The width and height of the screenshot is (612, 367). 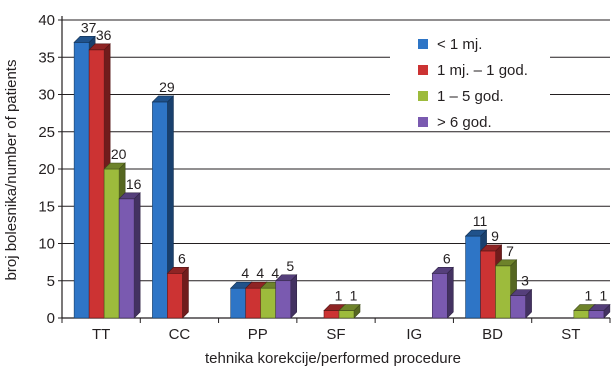 I want to click on legend: < 1 mj. 1 mj. – 1 god. 1 – 5 god. > 6 god., so click(x=470, y=80).